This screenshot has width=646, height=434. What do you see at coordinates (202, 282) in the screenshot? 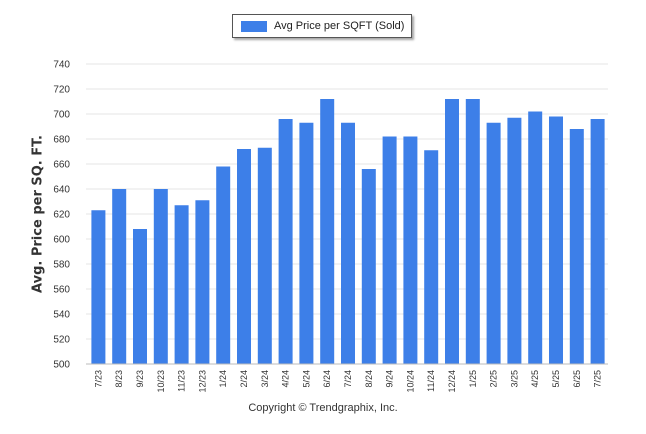
I see `bar-12/23` at bounding box center [202, 282].